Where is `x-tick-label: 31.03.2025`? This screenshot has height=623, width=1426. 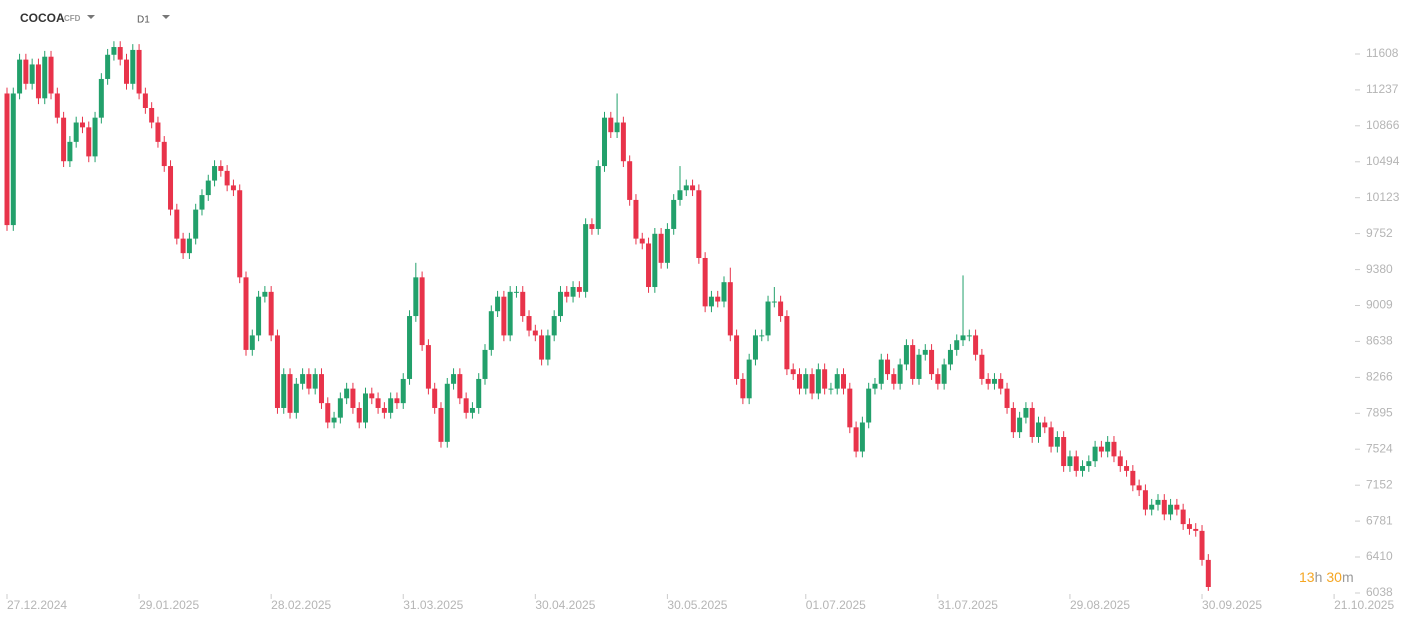
x-tick-label: 31.03.2025 is located at coordinates (433, 605).